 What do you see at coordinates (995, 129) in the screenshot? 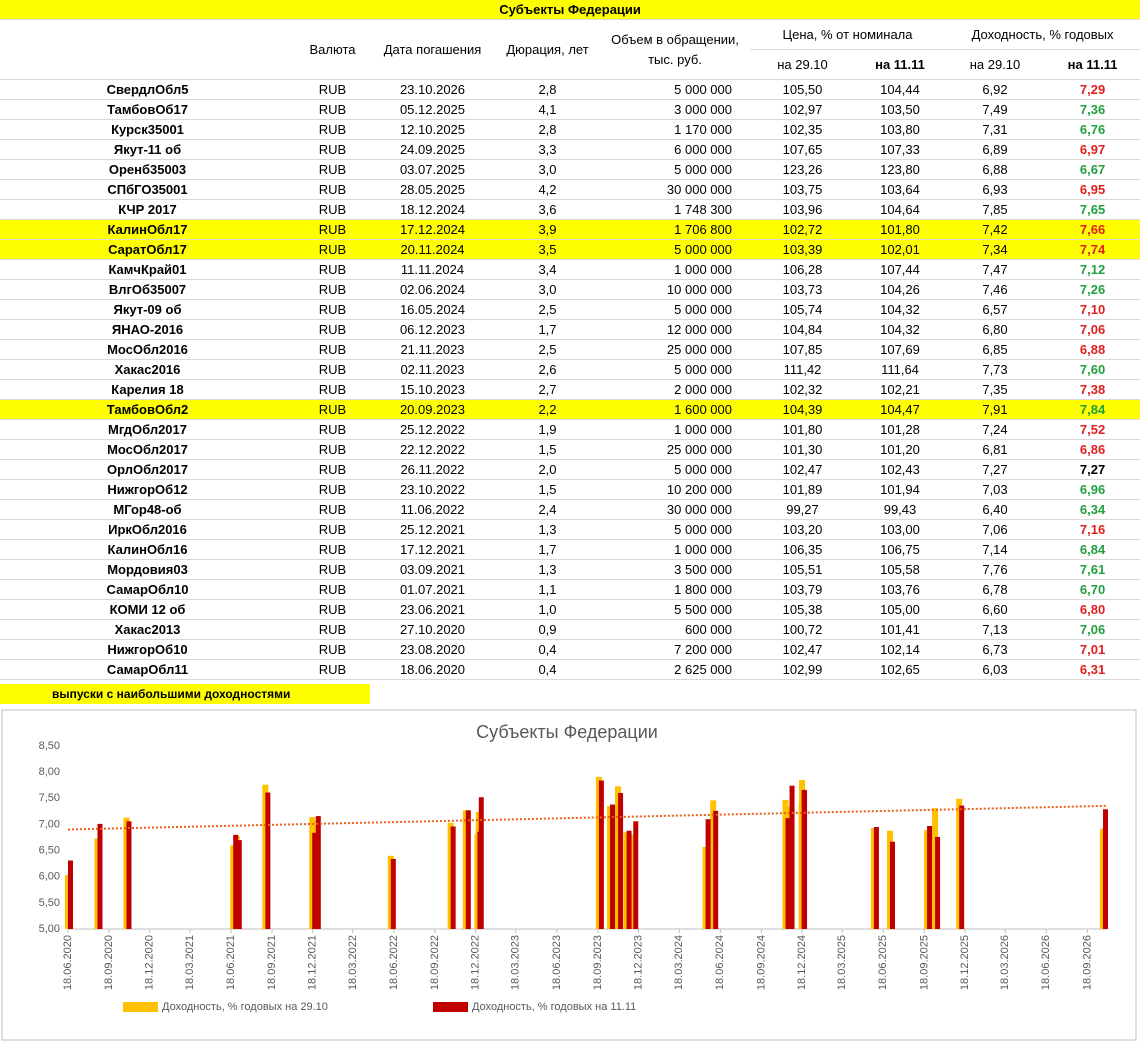
I see `table-cell: 7,31` at bounding box center [995, 129].